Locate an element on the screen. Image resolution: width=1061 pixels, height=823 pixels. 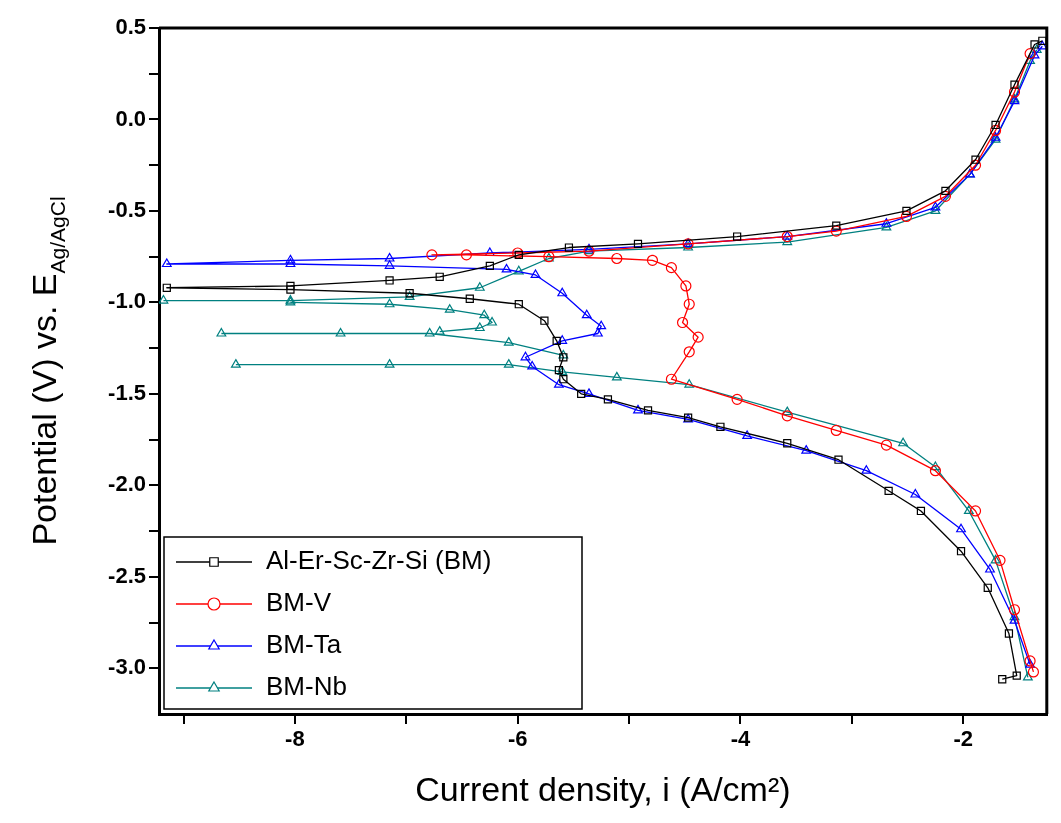
y-tick-label: -3.0 is located at coordinates (127, 667).